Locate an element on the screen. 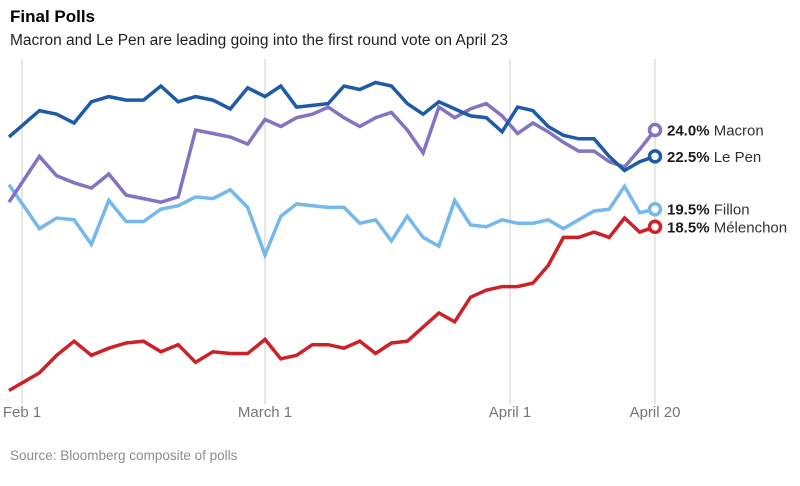  end-label-le-pen: 22.5% Le Pen is located at coordinates (714, 157).